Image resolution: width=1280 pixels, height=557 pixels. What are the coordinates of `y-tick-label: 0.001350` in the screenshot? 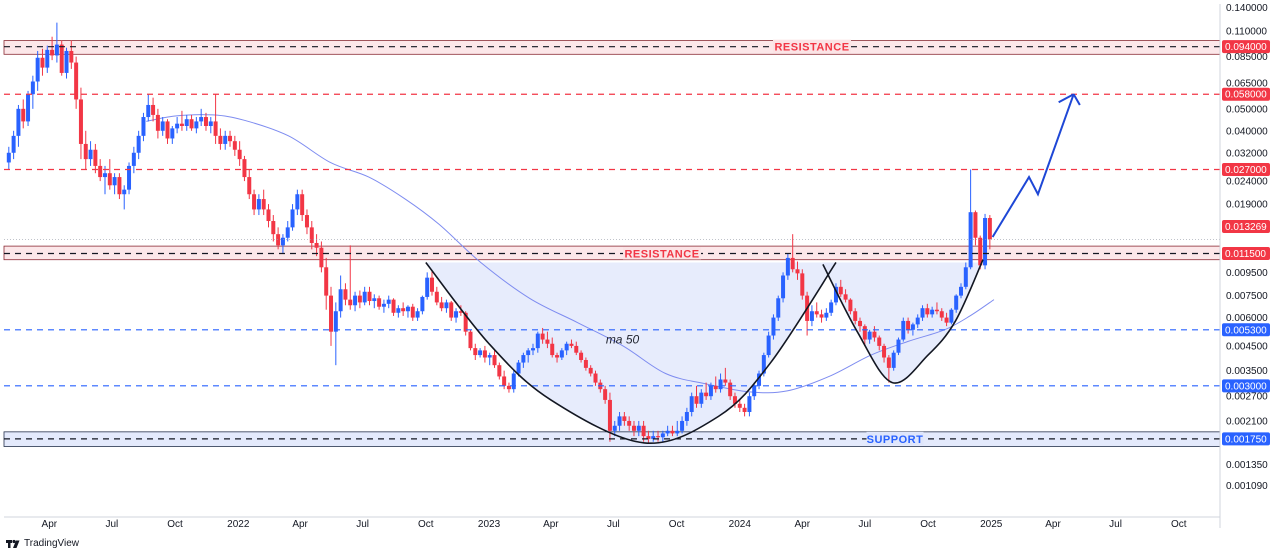 It's located at (1247, 465).